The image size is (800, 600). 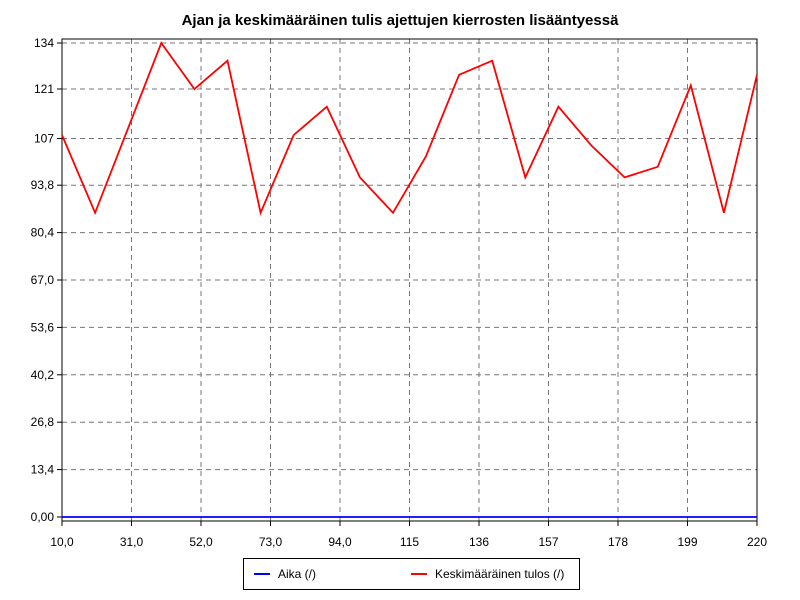 What do you see at coordinates (43, 470) in the screenshot?
I see `y-tick-label: 13,4` at bounding box center [43, 470].